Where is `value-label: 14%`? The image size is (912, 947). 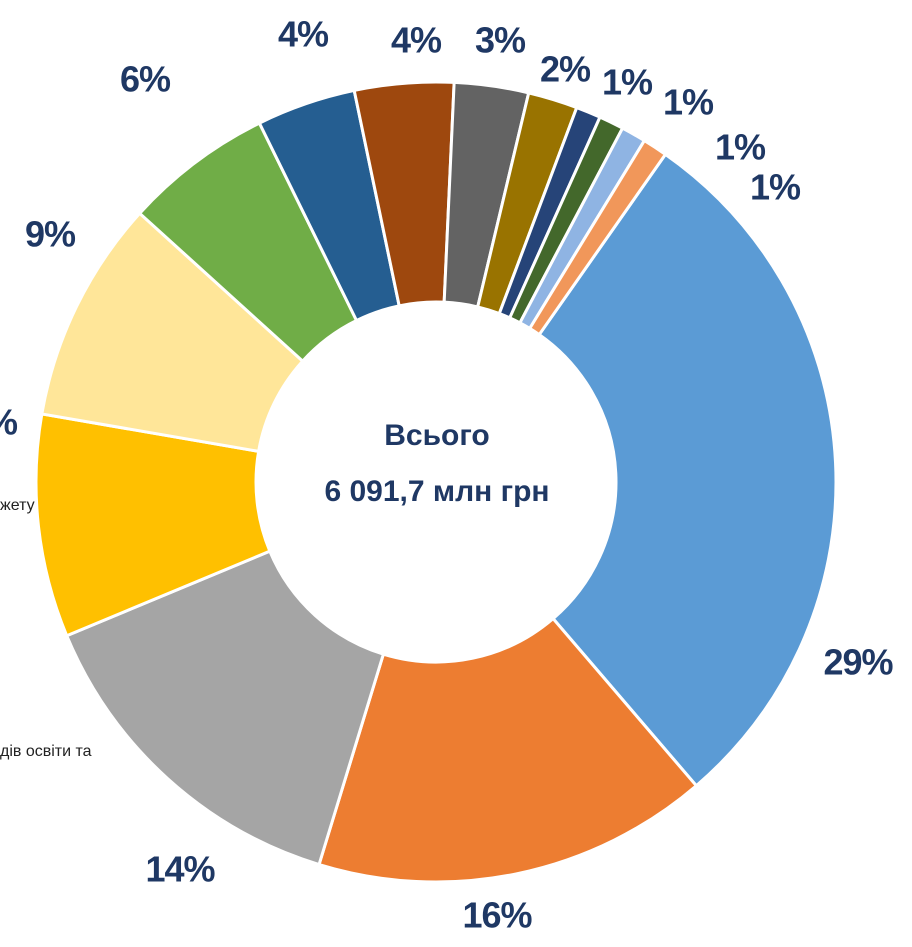
value-label: 14% is located at coordinates (180, 869).